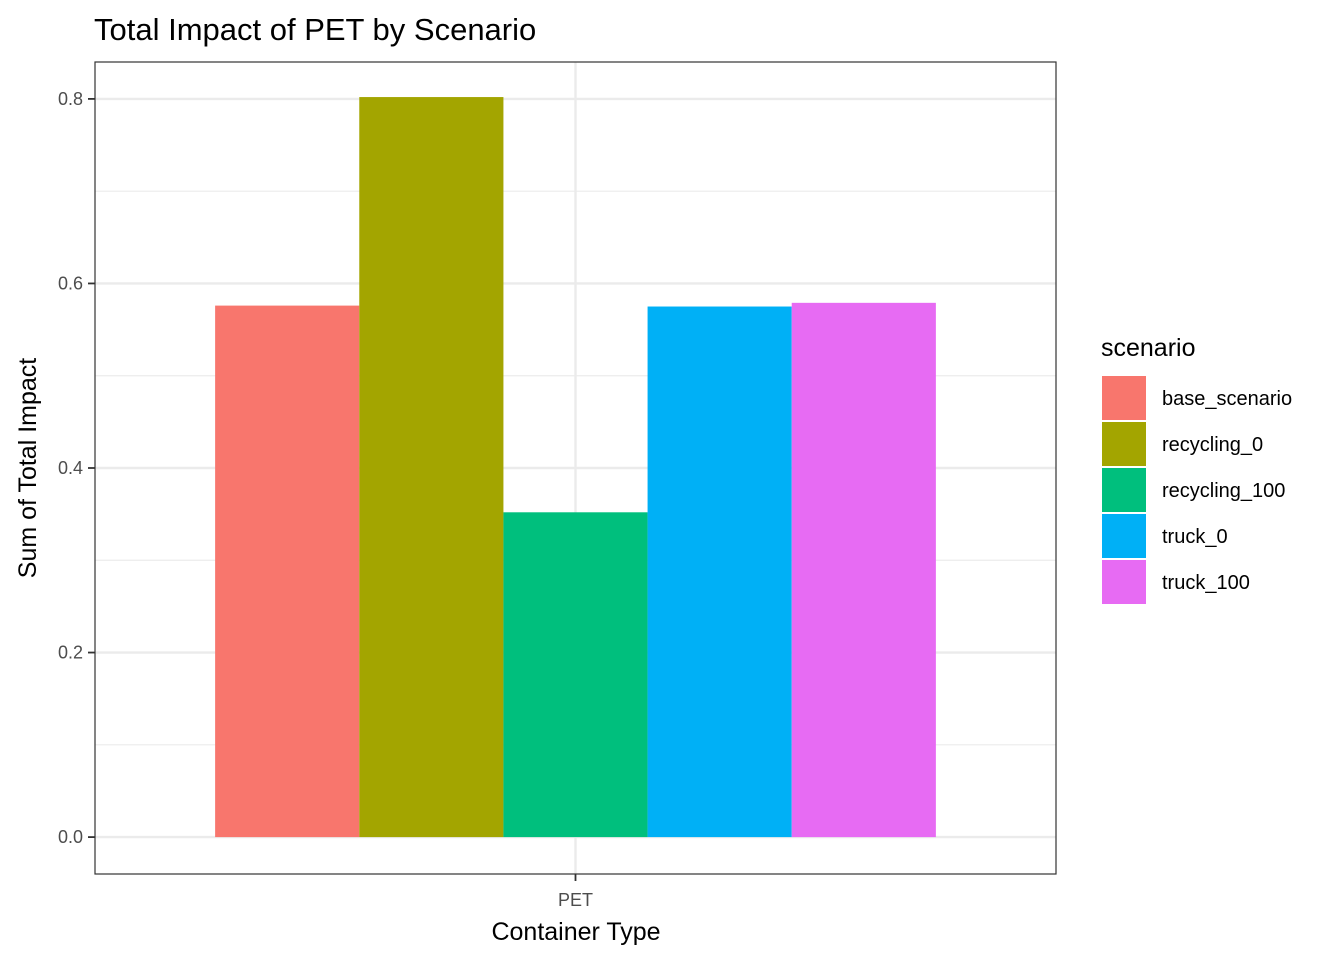 The image size is (1344, 960). I want to click on y-tick-label: 0.6, so click(70, 283).